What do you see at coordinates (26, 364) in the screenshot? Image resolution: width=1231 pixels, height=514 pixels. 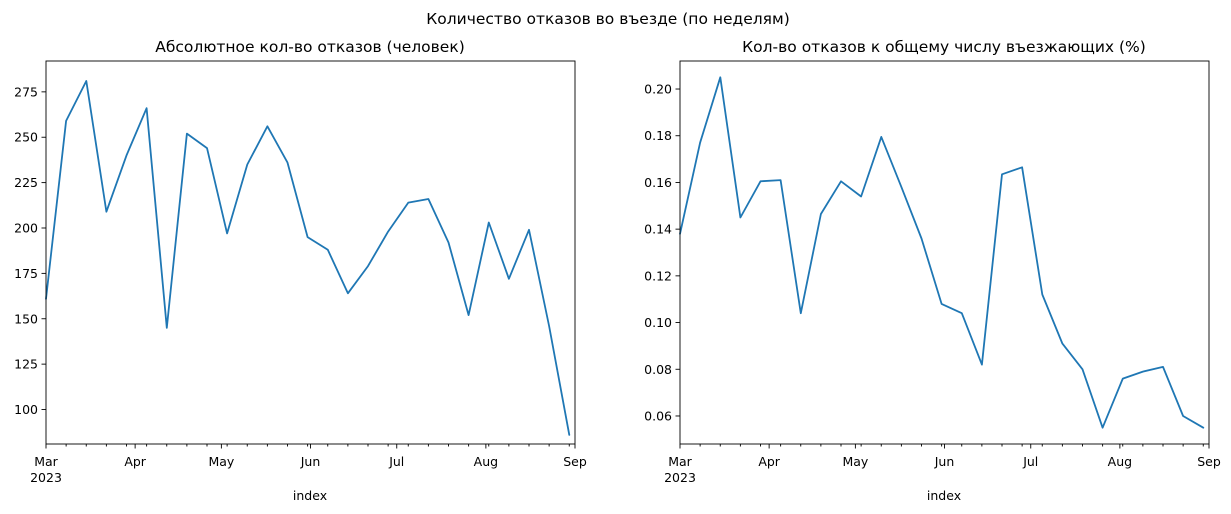 I see `y-tick-label: 125` at bounding box center [26, 364].